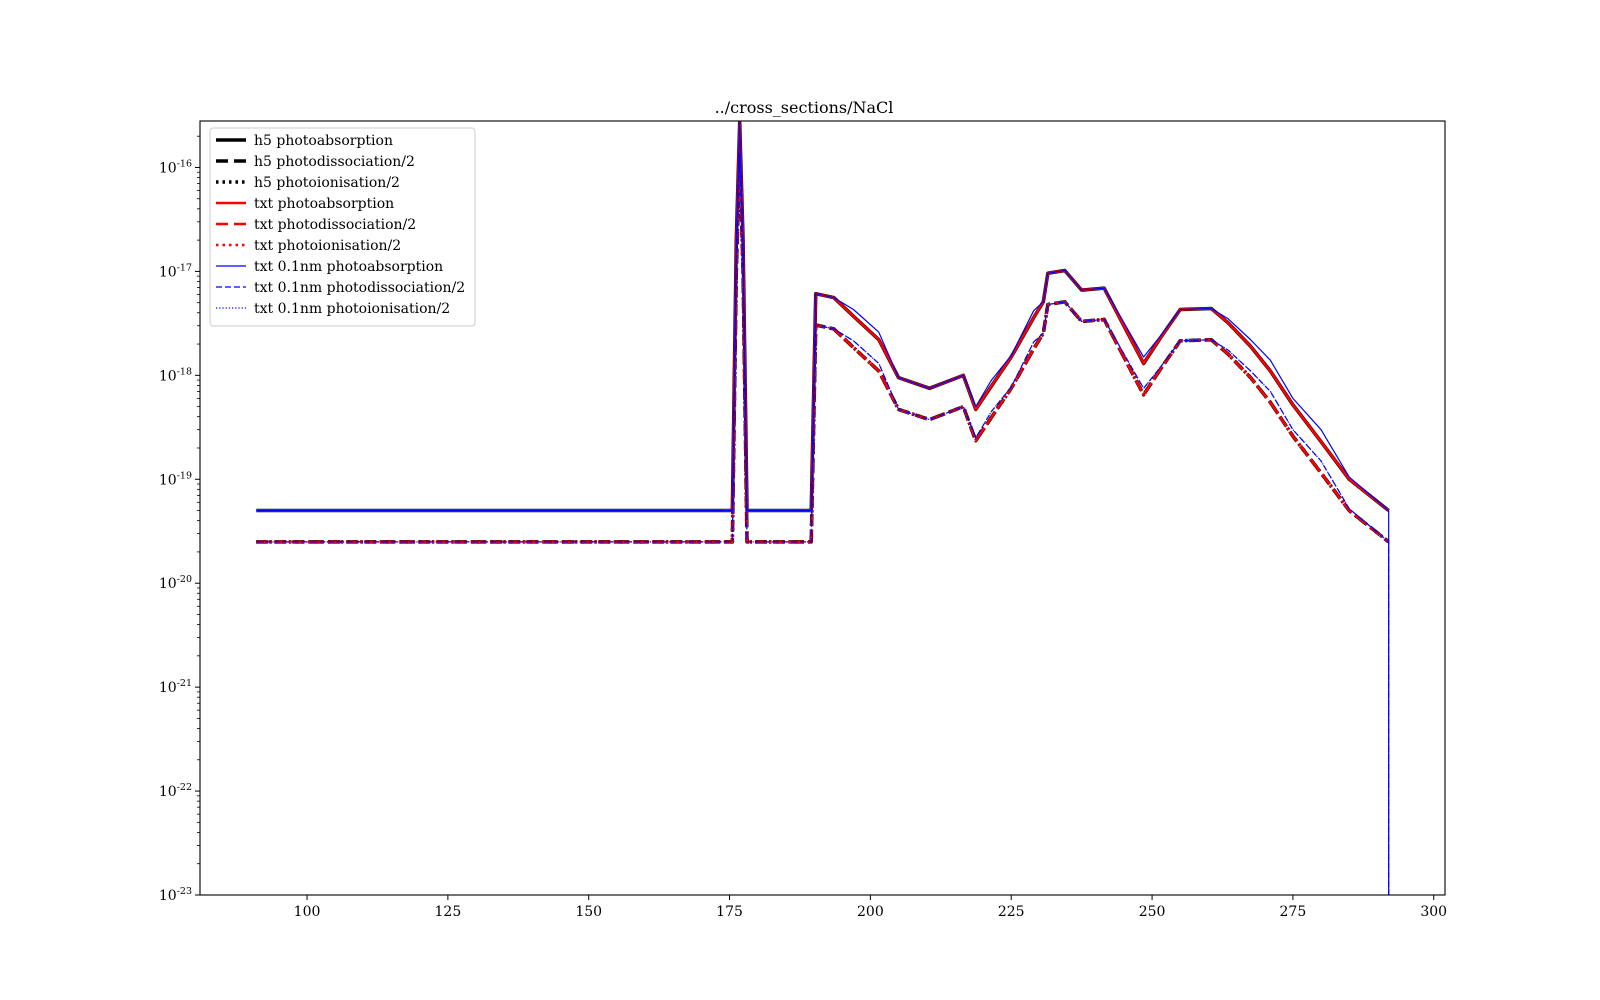 This screenshot has width=1600, height=1000. Describe the element at coordinates (1293, 912) in the screenshot. I see `x-tick-label: 275` at that location.